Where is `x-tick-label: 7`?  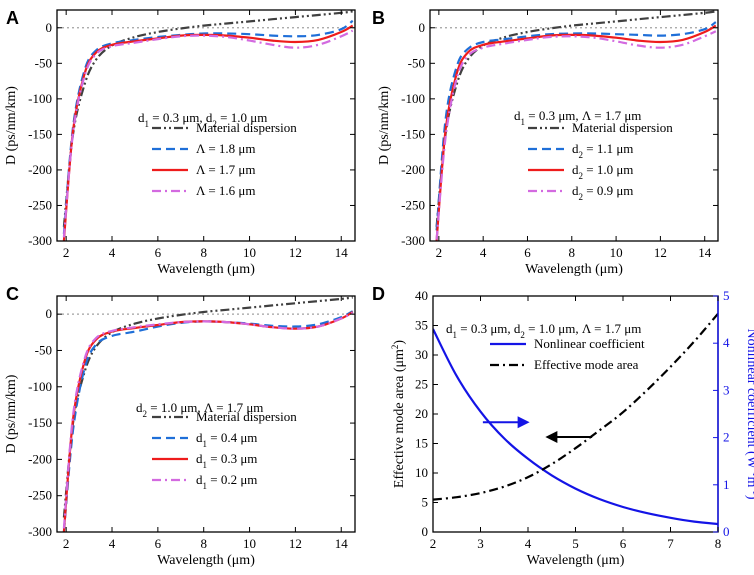 x-tick-label: 7 is located at coordinates (670, 543).